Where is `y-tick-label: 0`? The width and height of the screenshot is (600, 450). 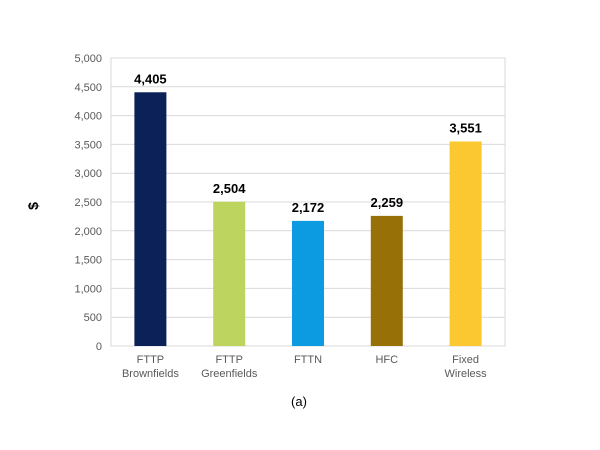
y-tick-label: 0 is located at coordinates (99, 347).